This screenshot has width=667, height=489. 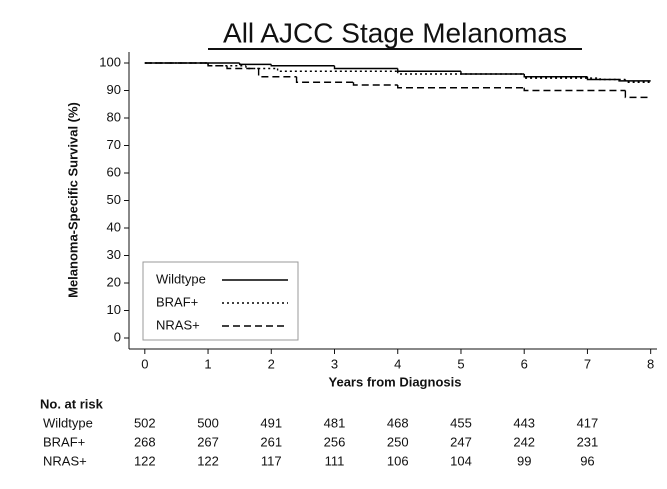 What do you see at coordinates (271, 460) in the screenshot?
I see `risk-count: 117` at bounding box center [271, 460].